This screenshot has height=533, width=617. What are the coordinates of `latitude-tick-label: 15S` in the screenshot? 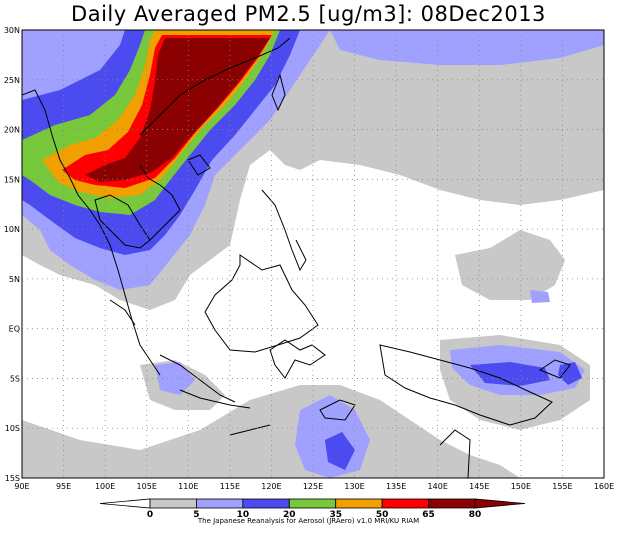 It's located at (12, 478).